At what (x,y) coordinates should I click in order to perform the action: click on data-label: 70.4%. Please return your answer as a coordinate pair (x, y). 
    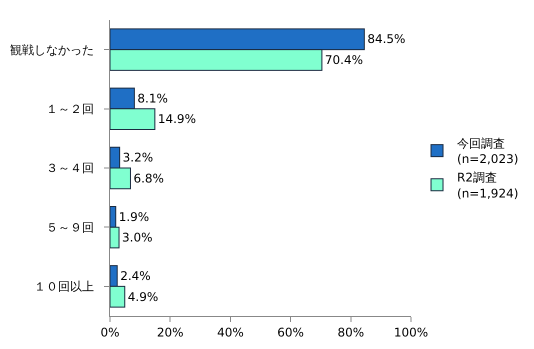
    Looking at the image, I should click on (344, 59).